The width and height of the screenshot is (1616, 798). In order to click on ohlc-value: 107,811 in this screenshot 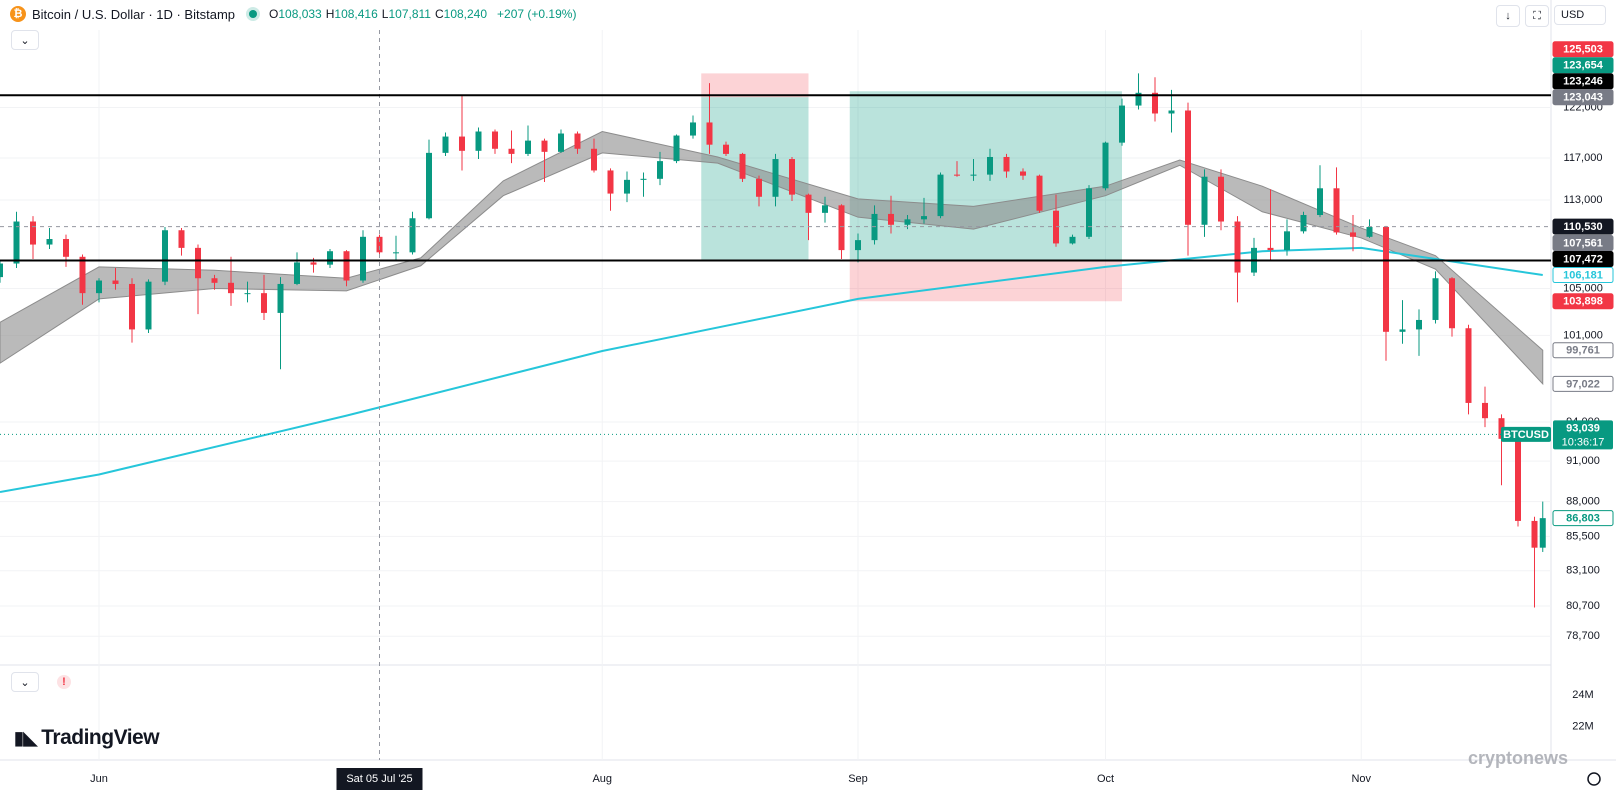, I will do `click(409, 14)`.